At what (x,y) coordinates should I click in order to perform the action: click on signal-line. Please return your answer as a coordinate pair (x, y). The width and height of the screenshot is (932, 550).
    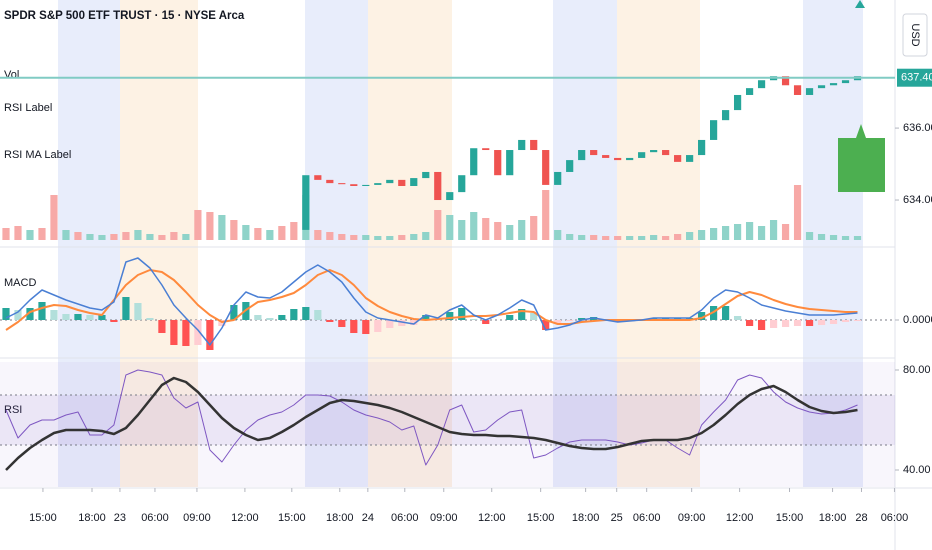
    Looking at the image, I should click on (431, 300).